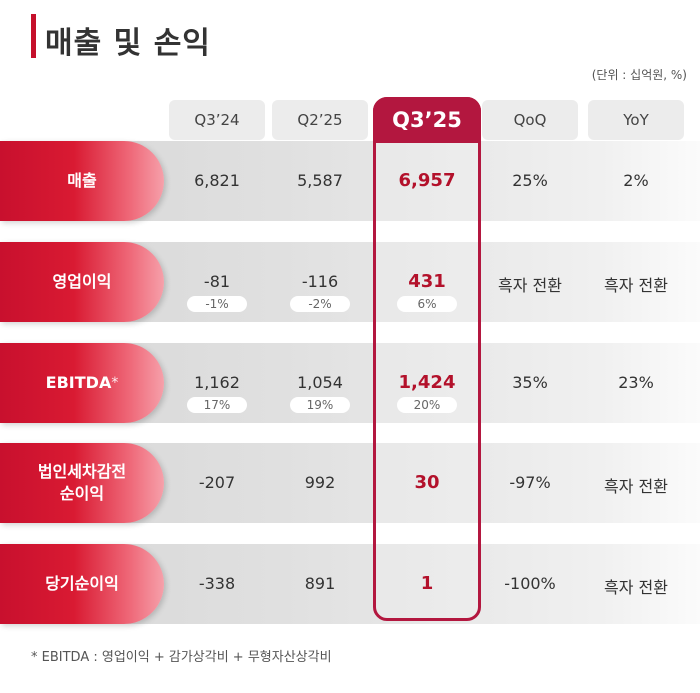 The width and height of the screenshot is (700, 693). I want to click on table-cell: -100%, so click(530, 583).